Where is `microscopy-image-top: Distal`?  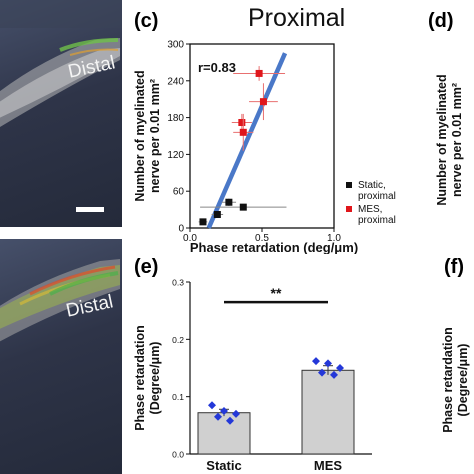 microscopy-image-top: Distal is located at coordinates (61, 113).